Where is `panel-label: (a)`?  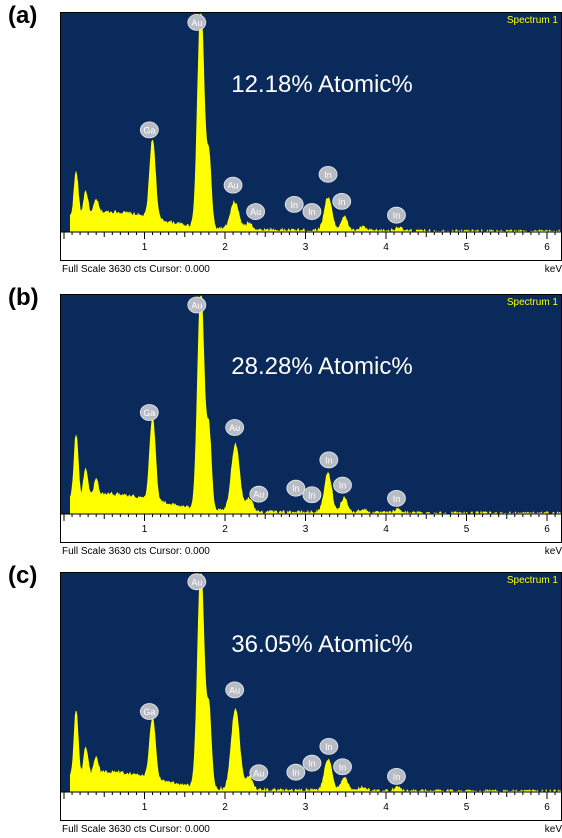 panel-label: (a) is located at coordinates (23, 15).